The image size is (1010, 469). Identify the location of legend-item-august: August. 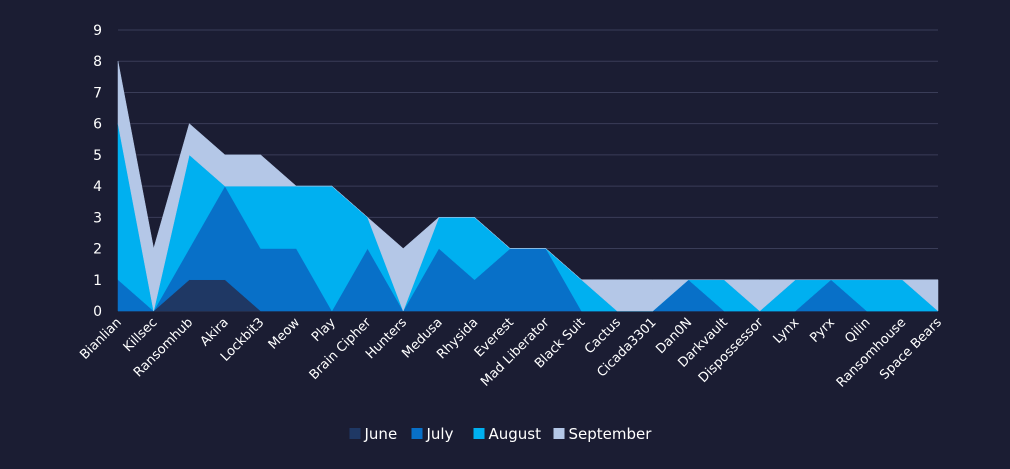
(507, 434).